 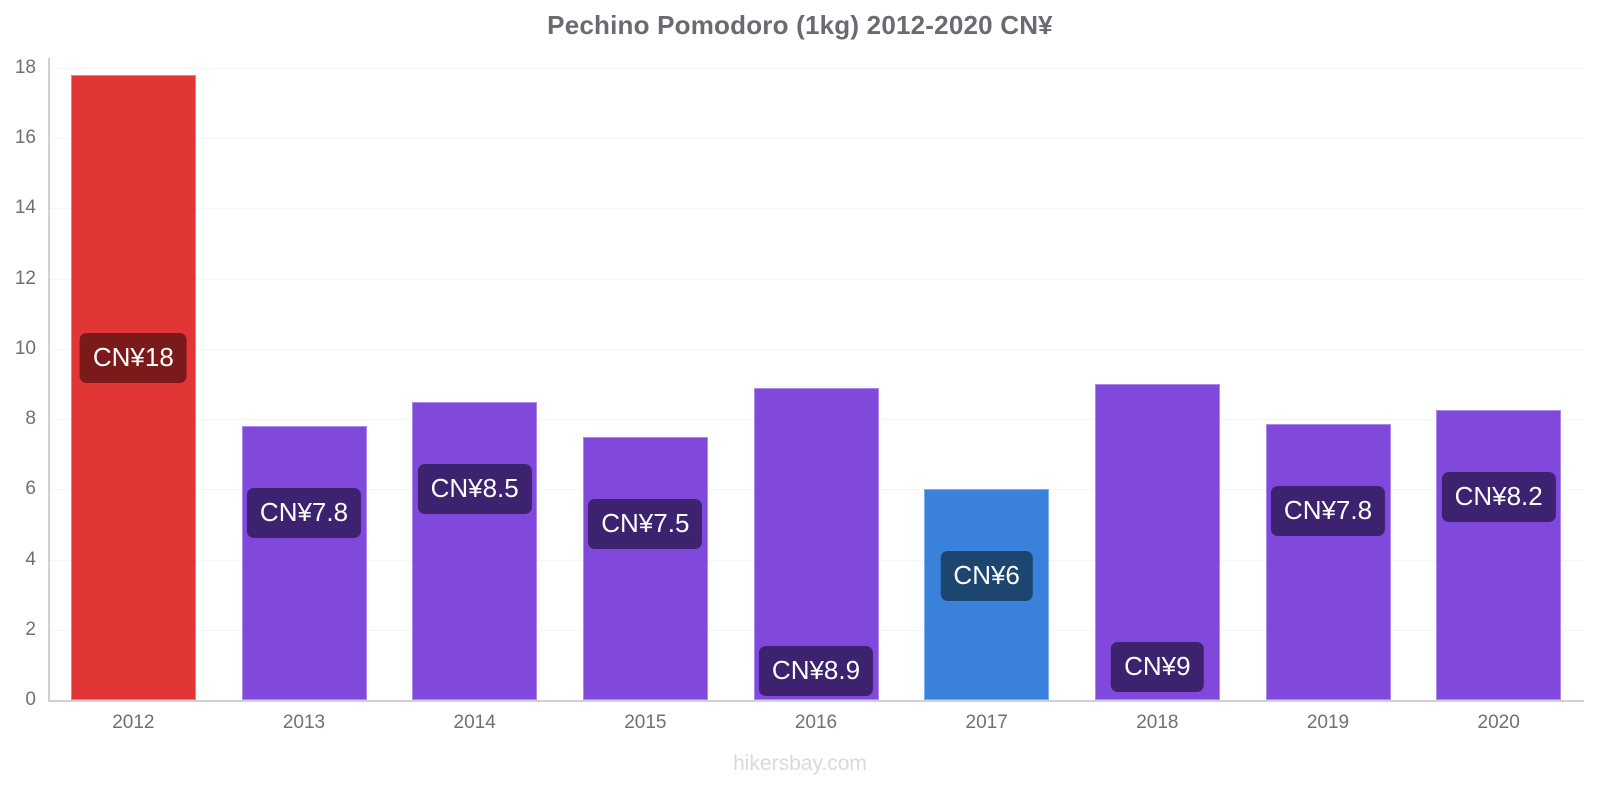 What do you see at coordinates (304, 563) in the screenshot?
I see `bar-2013` at bounding box center [304, 563].